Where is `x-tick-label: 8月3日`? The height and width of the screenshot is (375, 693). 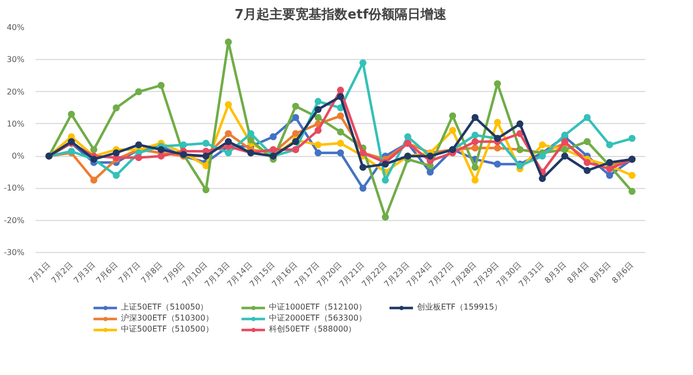 x-tick-label: 8月3日 is located at coordinates (555, 273).